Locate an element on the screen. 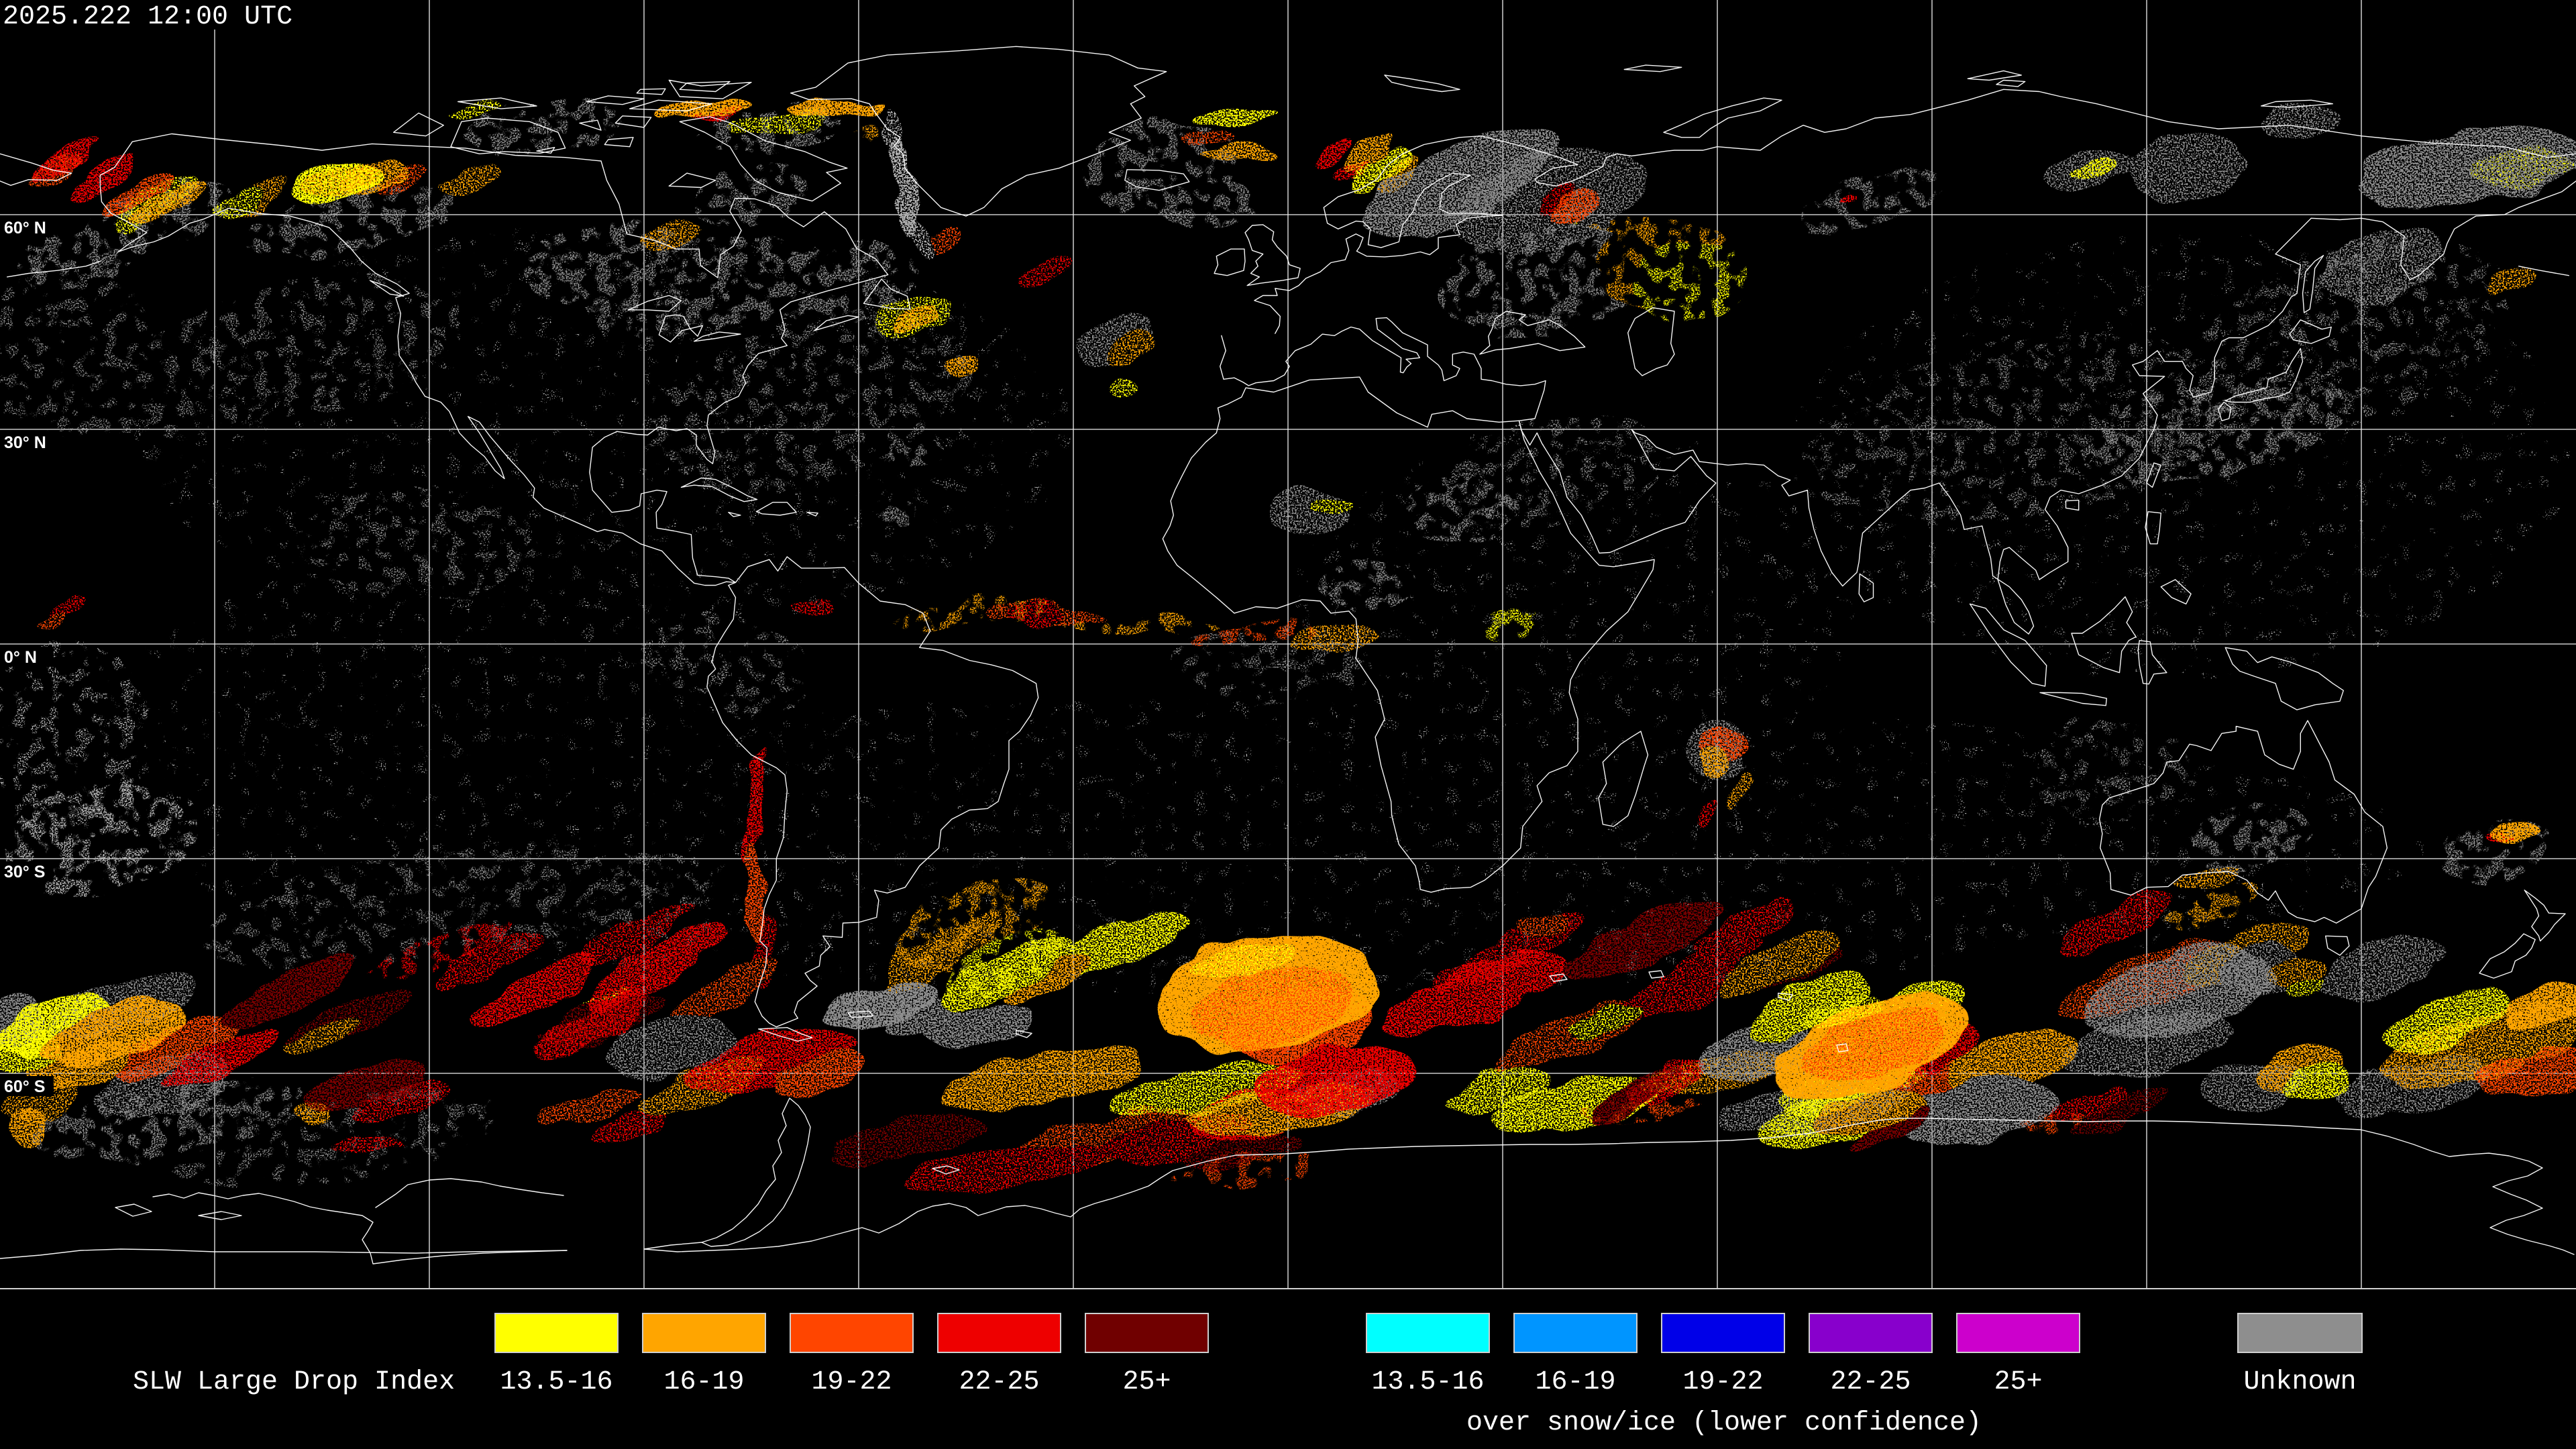  svg-text: 30° S is located at coordinates (24, 872).